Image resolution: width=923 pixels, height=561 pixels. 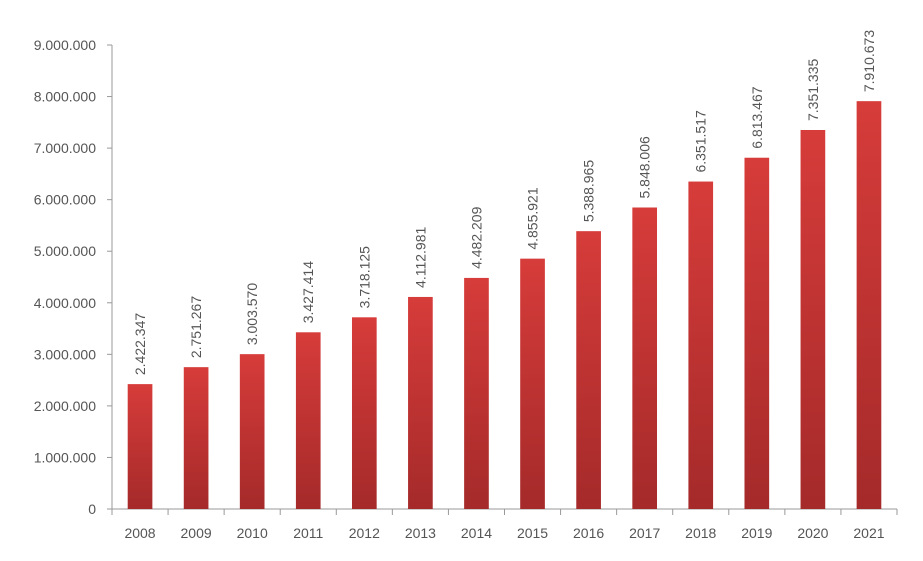 I want to click on y-tick-label: 5.000.000, so click(x=65, y=251).